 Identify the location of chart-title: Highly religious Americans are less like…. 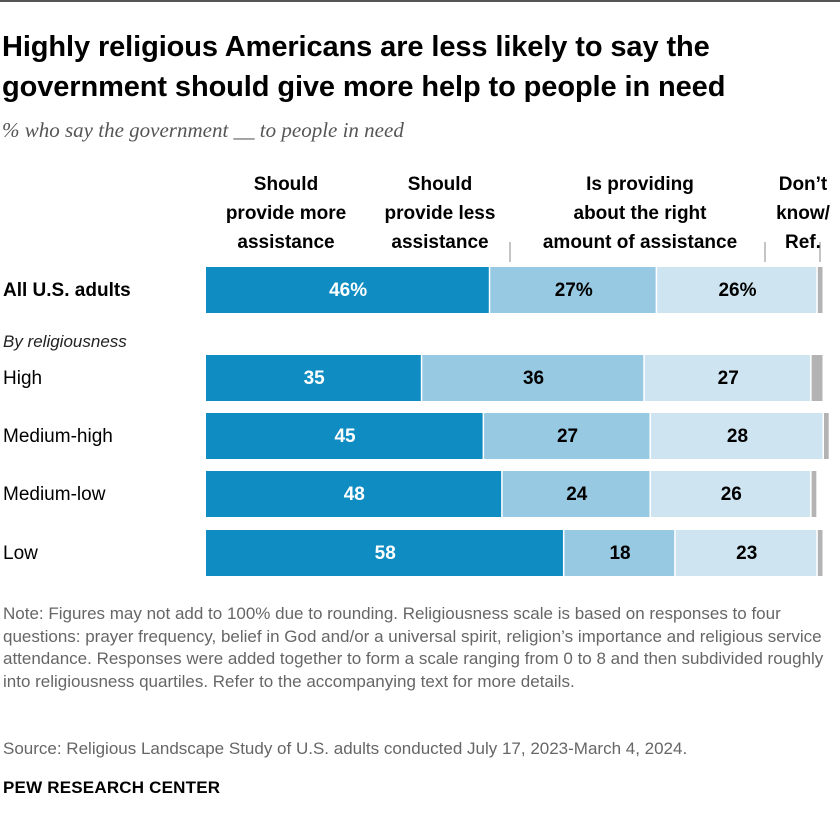
(364, 67).